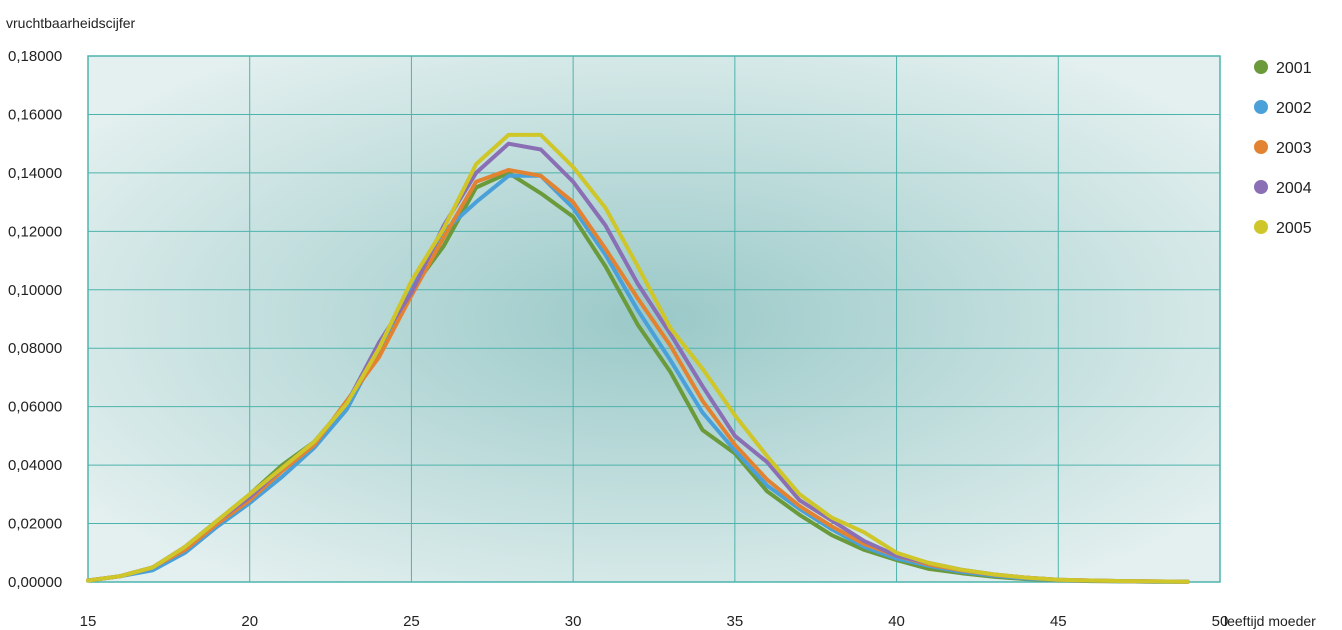  Describe the element at coordinates (71, 23) in the screenshot. I see `y-axis-label: vruchtbaarheidscijfer` at that location.